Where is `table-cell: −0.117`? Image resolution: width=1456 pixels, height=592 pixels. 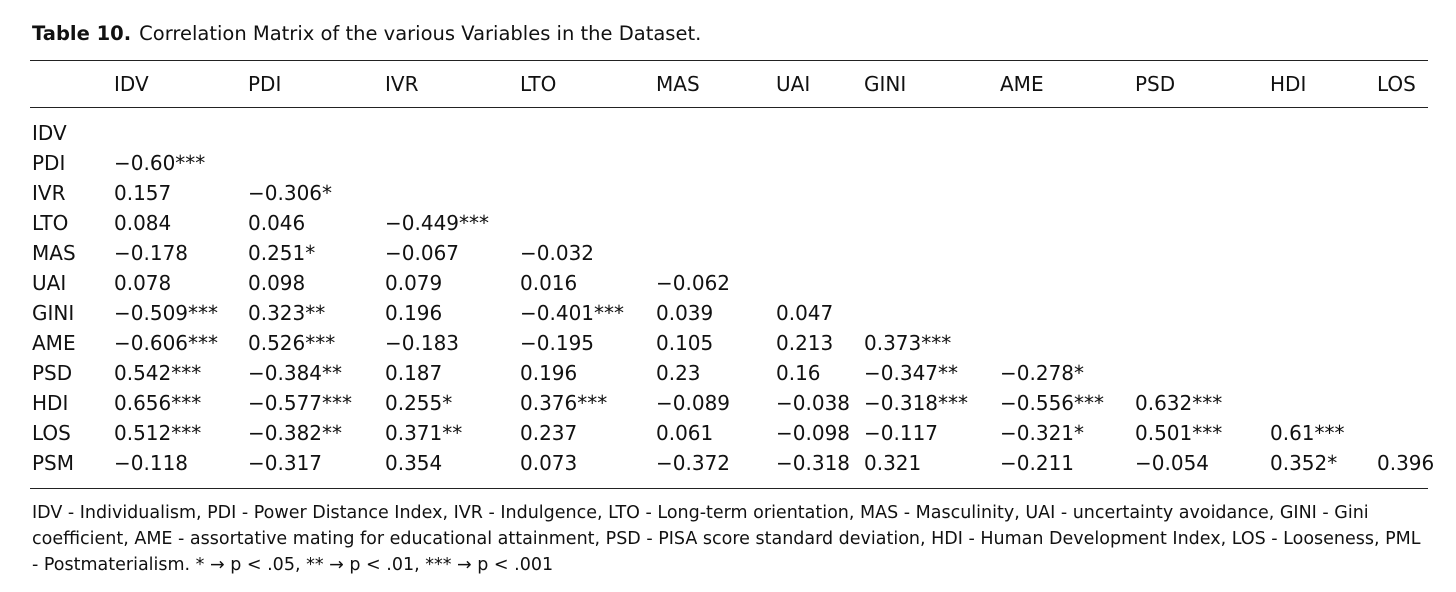
table-cell: −0.117 is located at coordinates (901, 433).